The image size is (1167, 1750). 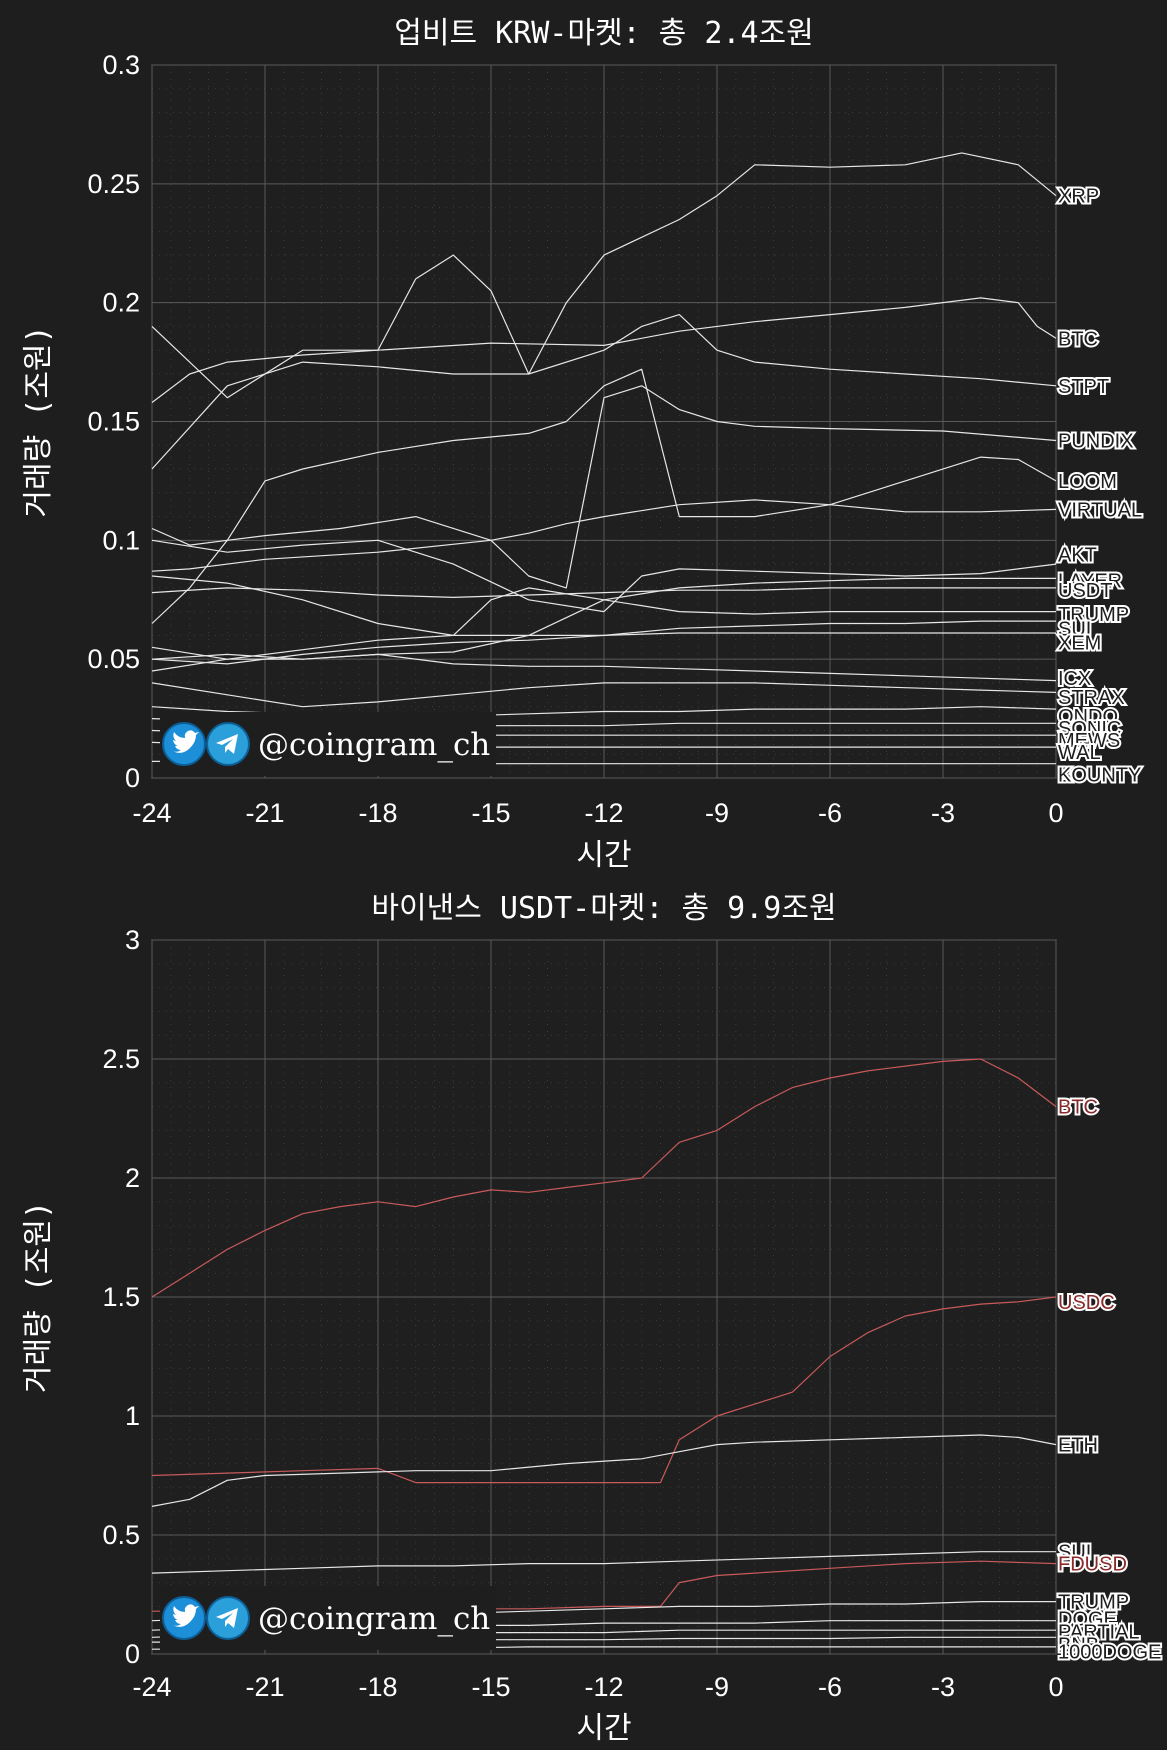 I want to click on chart-title: 바이낸스 USDT-마켓: 총 9.9조원, so click(x=603, y=908).